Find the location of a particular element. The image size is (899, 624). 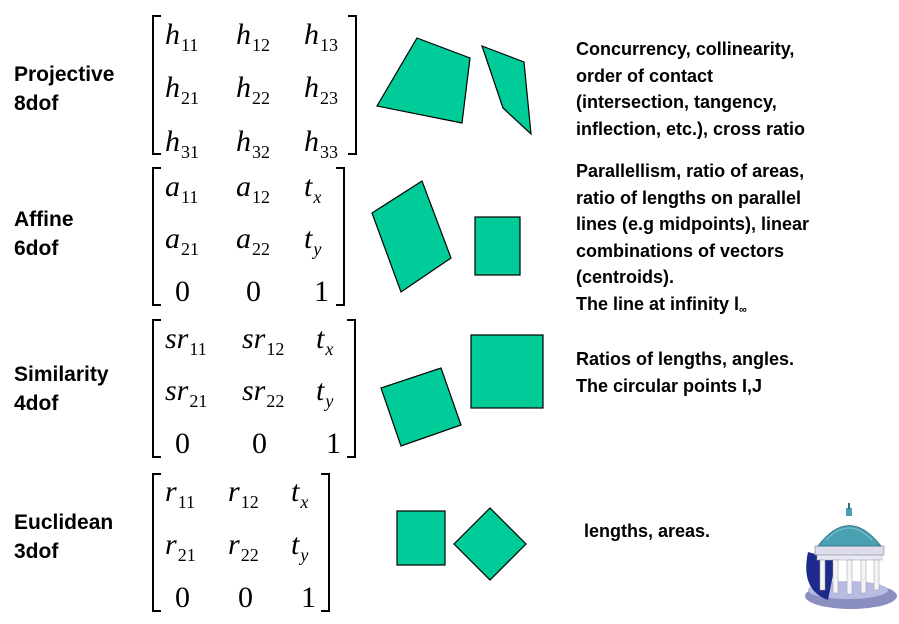

invariant-line: lengths, areas. is located at coordinates (647, 531).